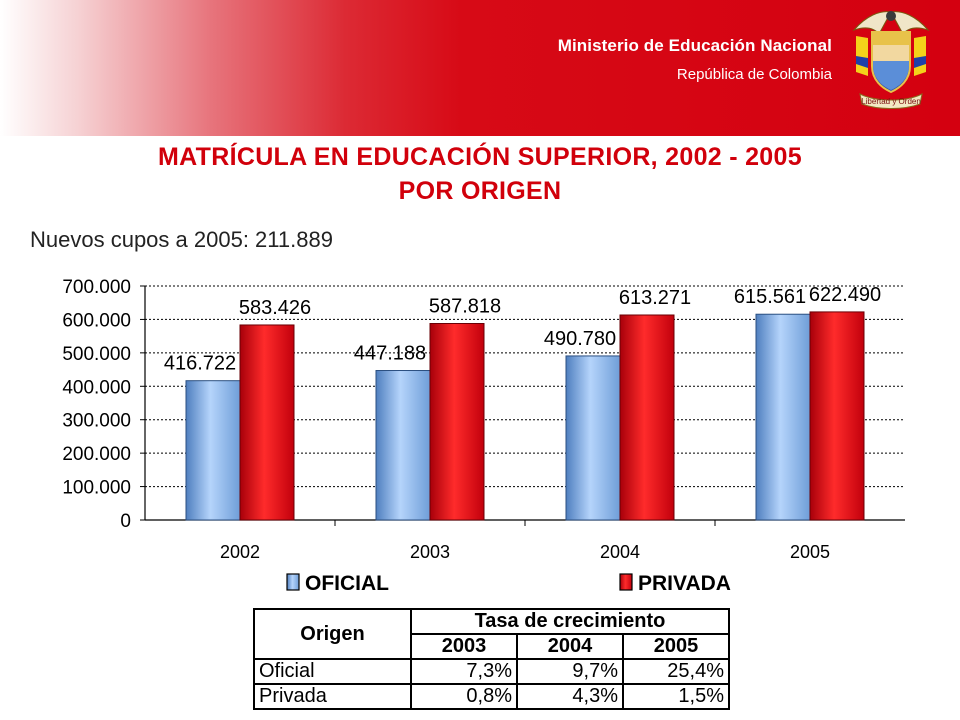 The width and height of the screenshot is (960, 720). What do you see at coordinates (294, 239) in the screenshot?
I see `subtitle-value: 211.889` at bounding box center [294, 239].